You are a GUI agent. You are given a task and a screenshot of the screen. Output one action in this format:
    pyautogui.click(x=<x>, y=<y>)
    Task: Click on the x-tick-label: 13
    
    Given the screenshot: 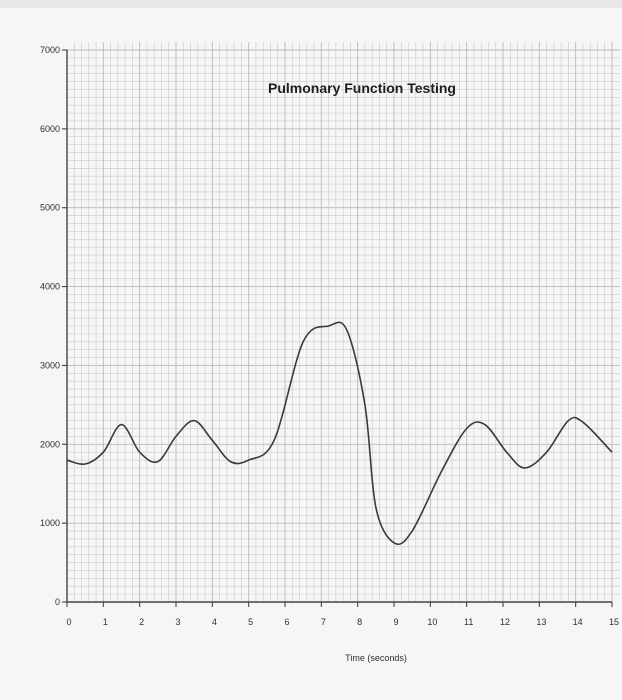 What is the action you would take?
    pyautogui.click(x=541, y=622)
    